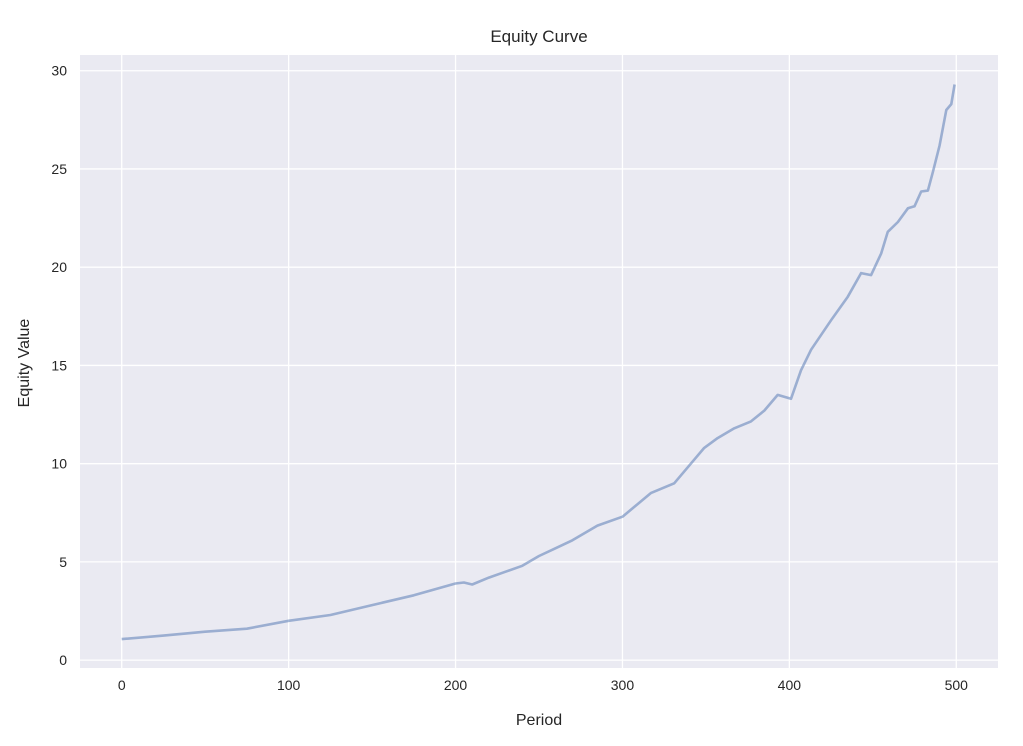  I want to click on y-tick-label: 15, so click(59, 365).